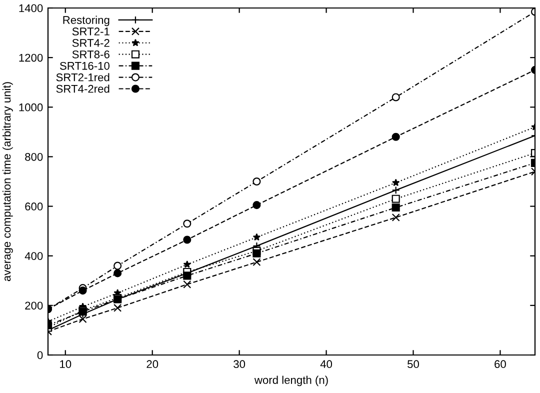 This screenshot has height=393, width=540. I want to click on y-tick-label: 400, so click(33, 256).